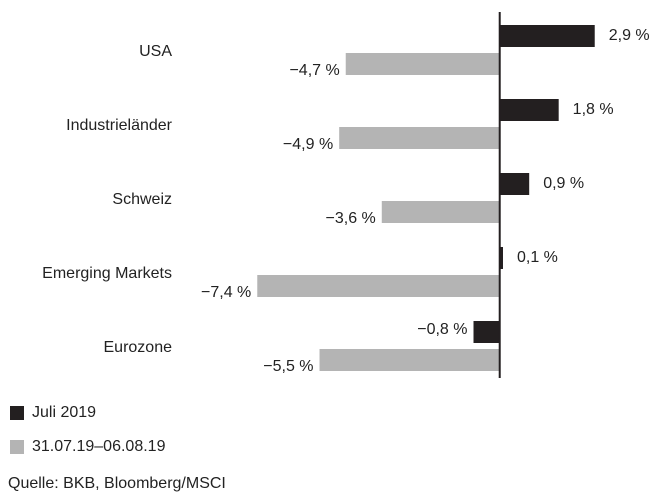 The width and height of the screenshot is (654, 495). I want to click on value-label: 0,9 %, so click(563, 183).